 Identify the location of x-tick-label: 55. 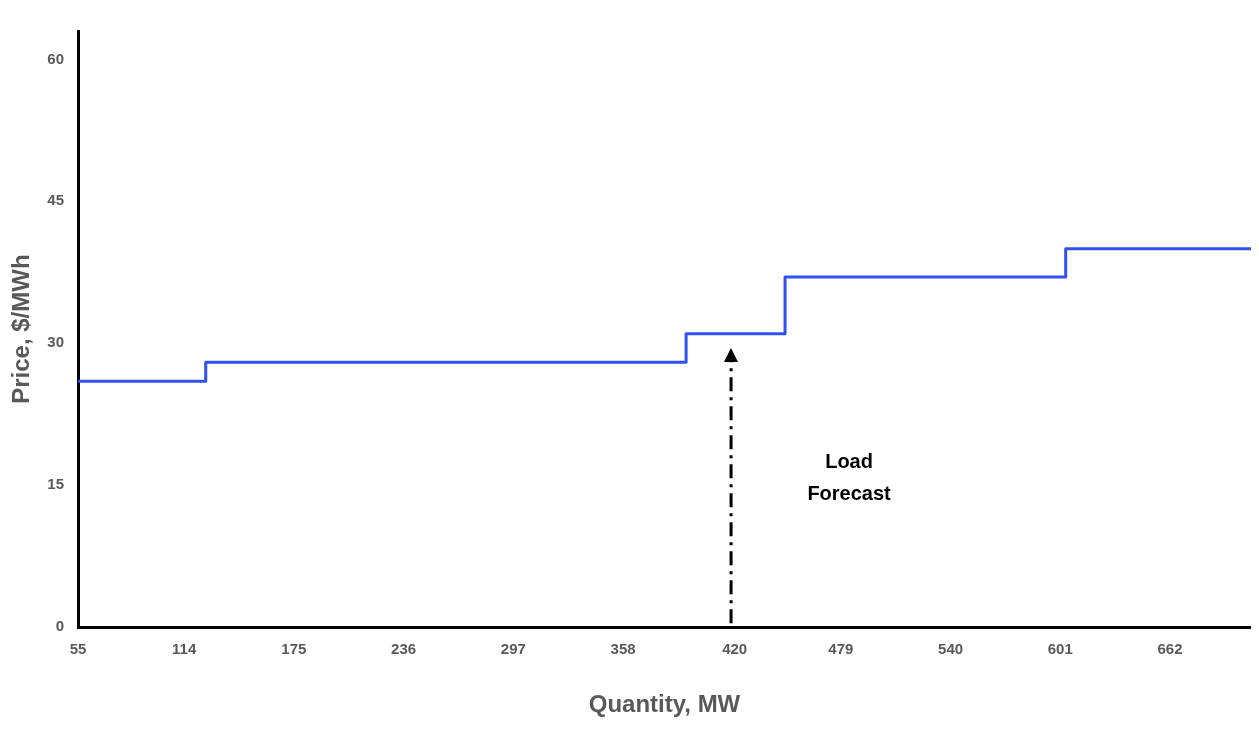
(78, 649).